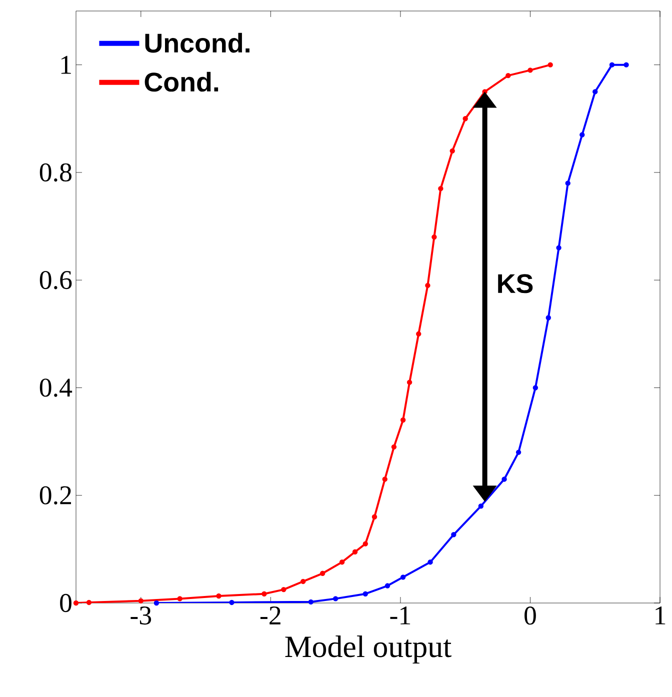  Describe the element at coordinates (270, 615) in the screenshot. I see `x-tick-label: -2` at that location.